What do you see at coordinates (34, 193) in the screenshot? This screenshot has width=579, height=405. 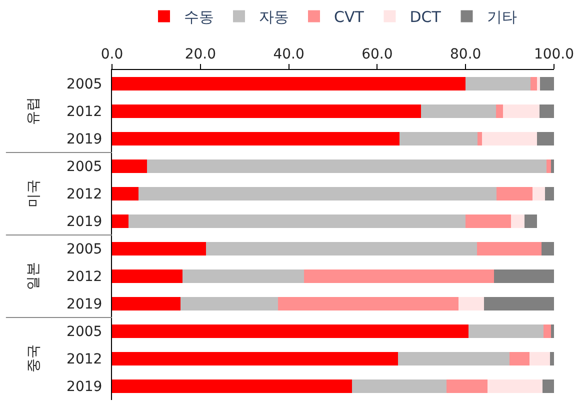 I see `text: 미국` at bounding box center [34, 193].